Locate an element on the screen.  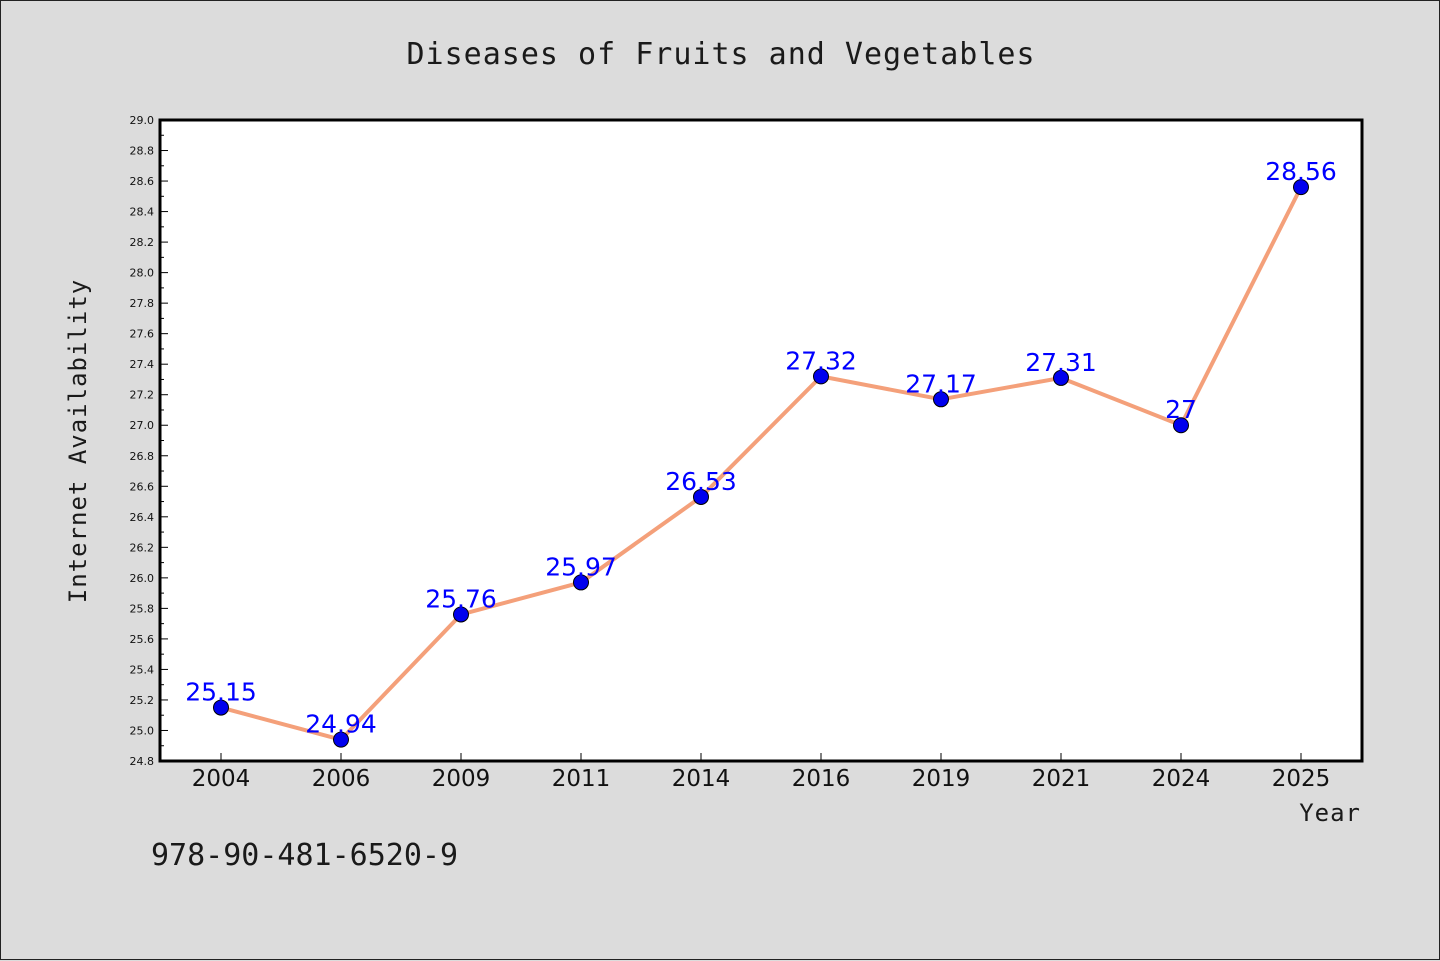
data-label: 25.76 is located at coordinates (461, 598).